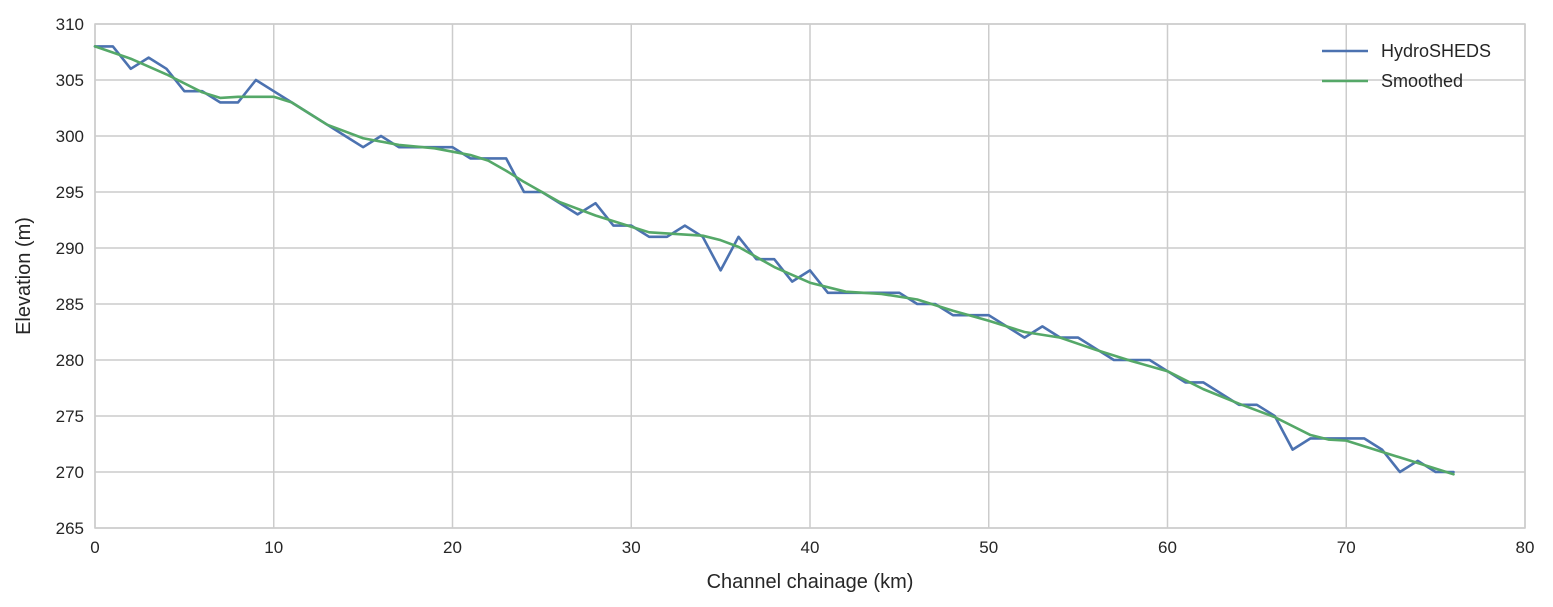 The image size is (1553, 607). What do you see at coordinates (70, 416) in the screenshot?
I see `y-tick-label: 275` at bounding box center [70, 416].